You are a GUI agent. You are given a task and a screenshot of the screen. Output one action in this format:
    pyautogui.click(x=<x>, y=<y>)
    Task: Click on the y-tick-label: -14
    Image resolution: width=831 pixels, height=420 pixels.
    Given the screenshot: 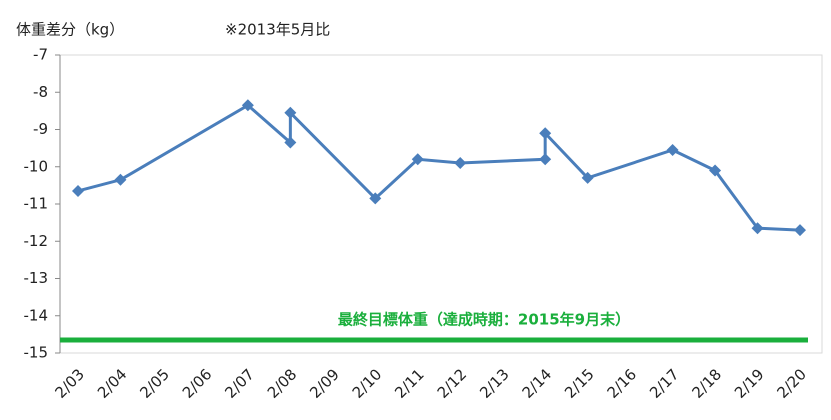 What is the action you would take?
    pyautogui.click(x=36, y=315)
    